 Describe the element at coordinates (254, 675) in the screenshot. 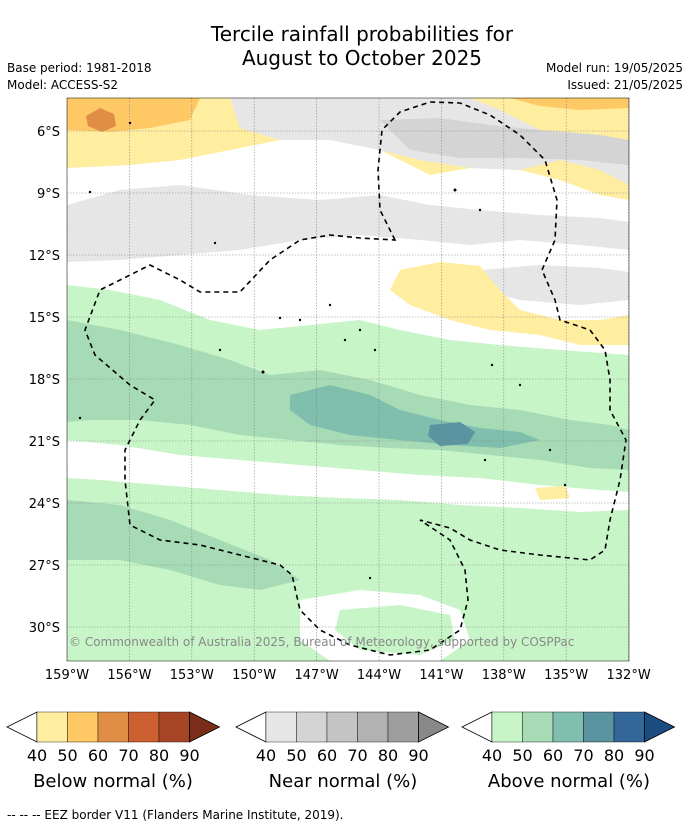

I see `lon-tick-label: 150°W` at that location.